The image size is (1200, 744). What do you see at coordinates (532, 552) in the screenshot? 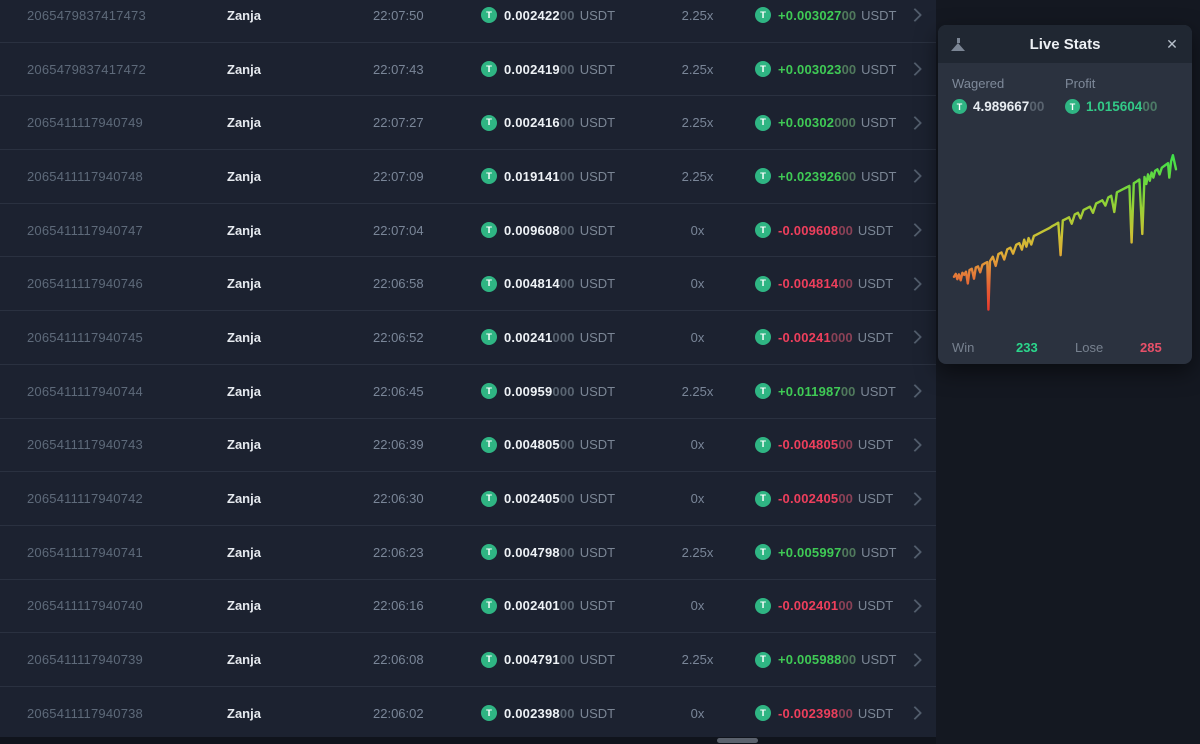
I see `bet-amount-value: 0.004798` at bounding box center [532, 552].